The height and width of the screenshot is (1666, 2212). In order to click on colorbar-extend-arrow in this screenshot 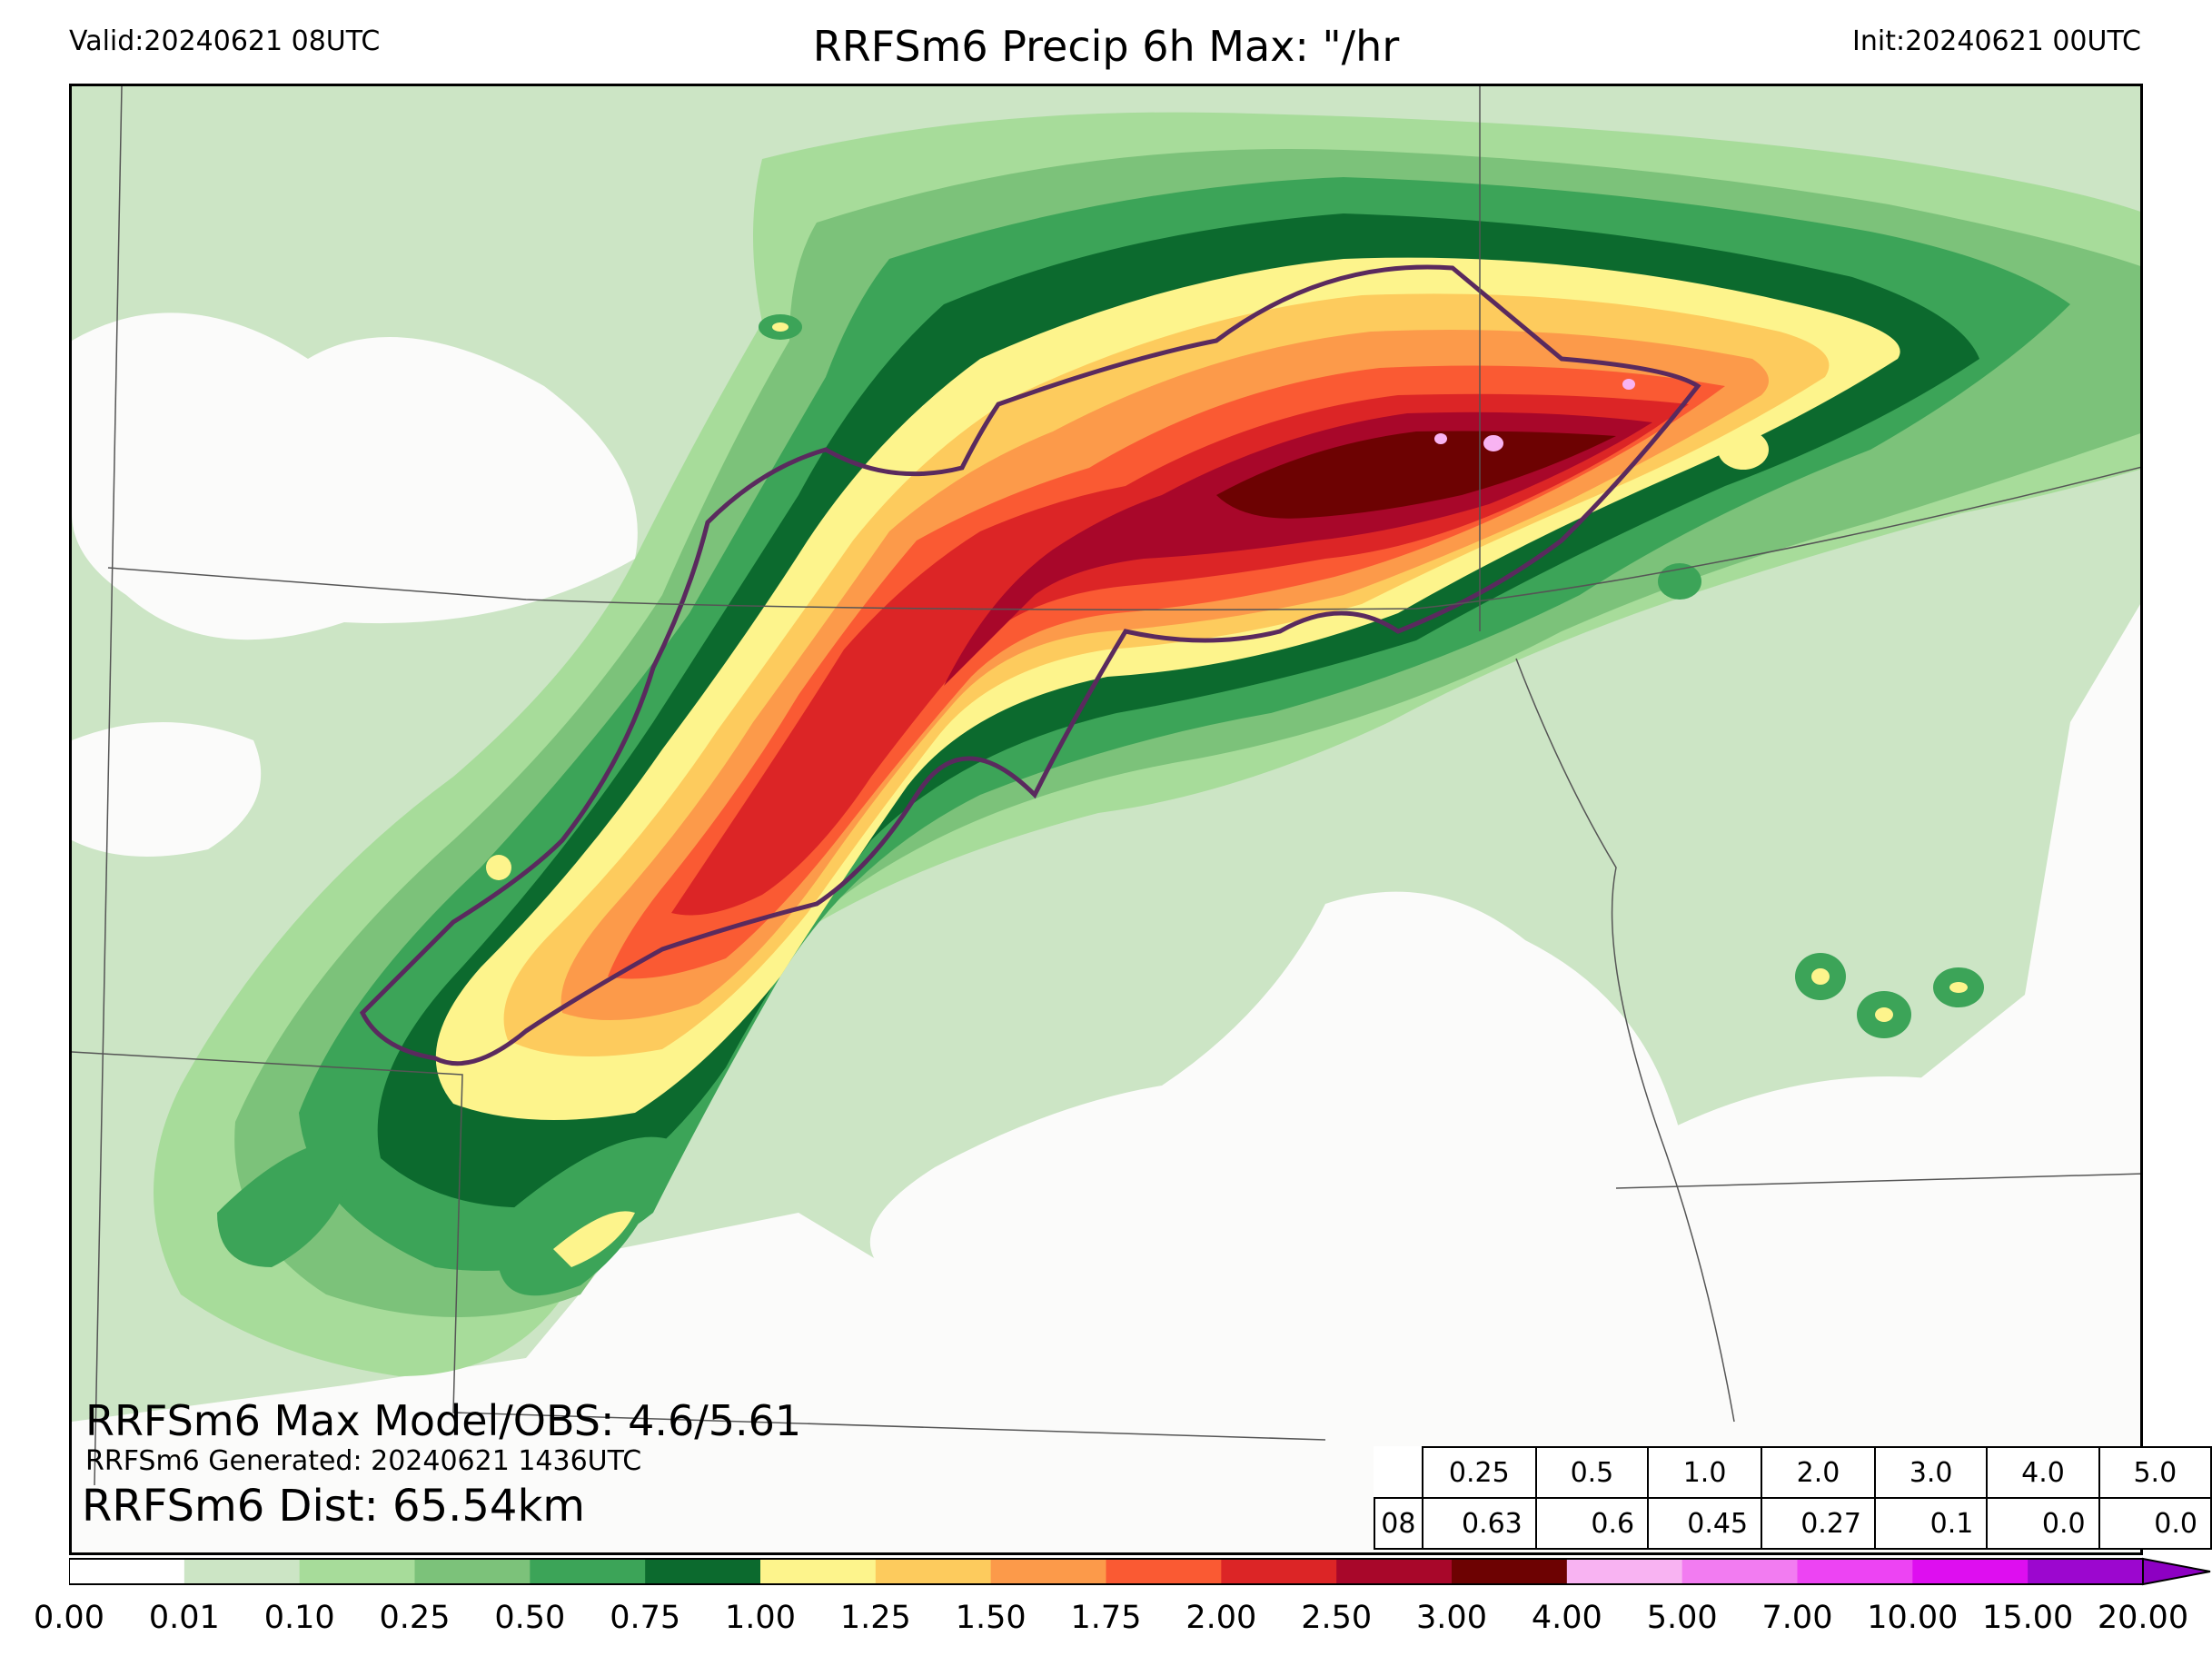, I will do `click(2176, 1571)`.